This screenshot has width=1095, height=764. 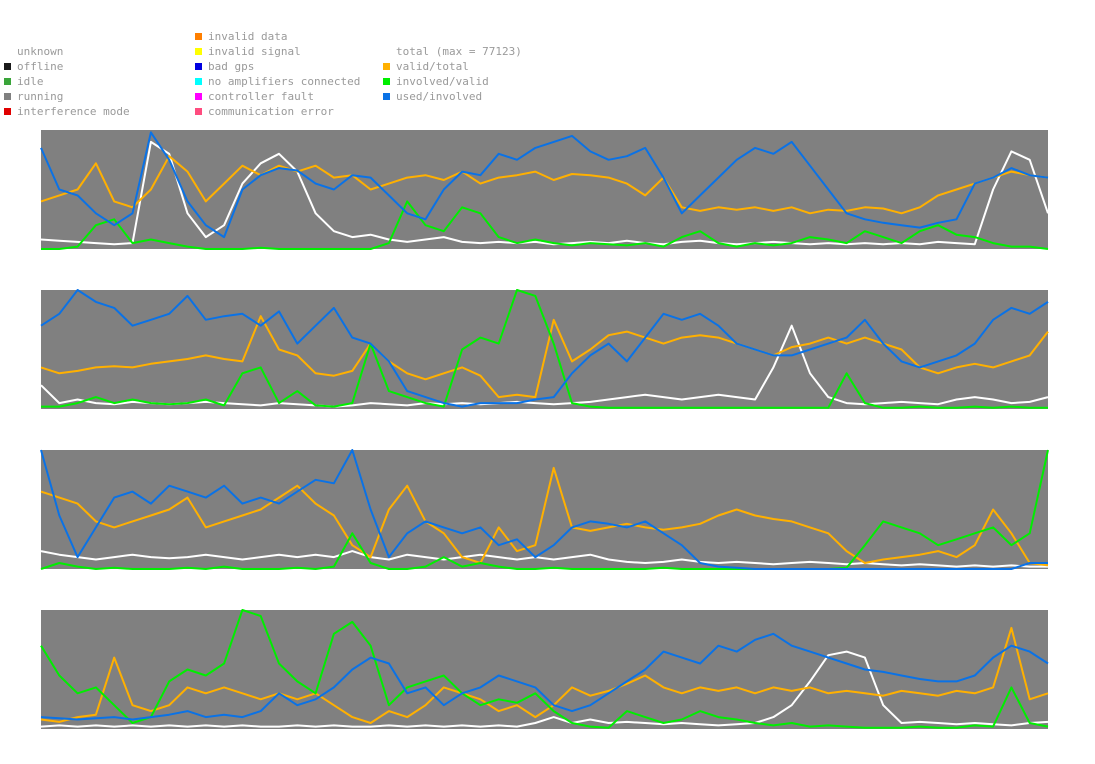 I want to click on legend-item-errors-0: invalid data, so click(x=277, y=36).